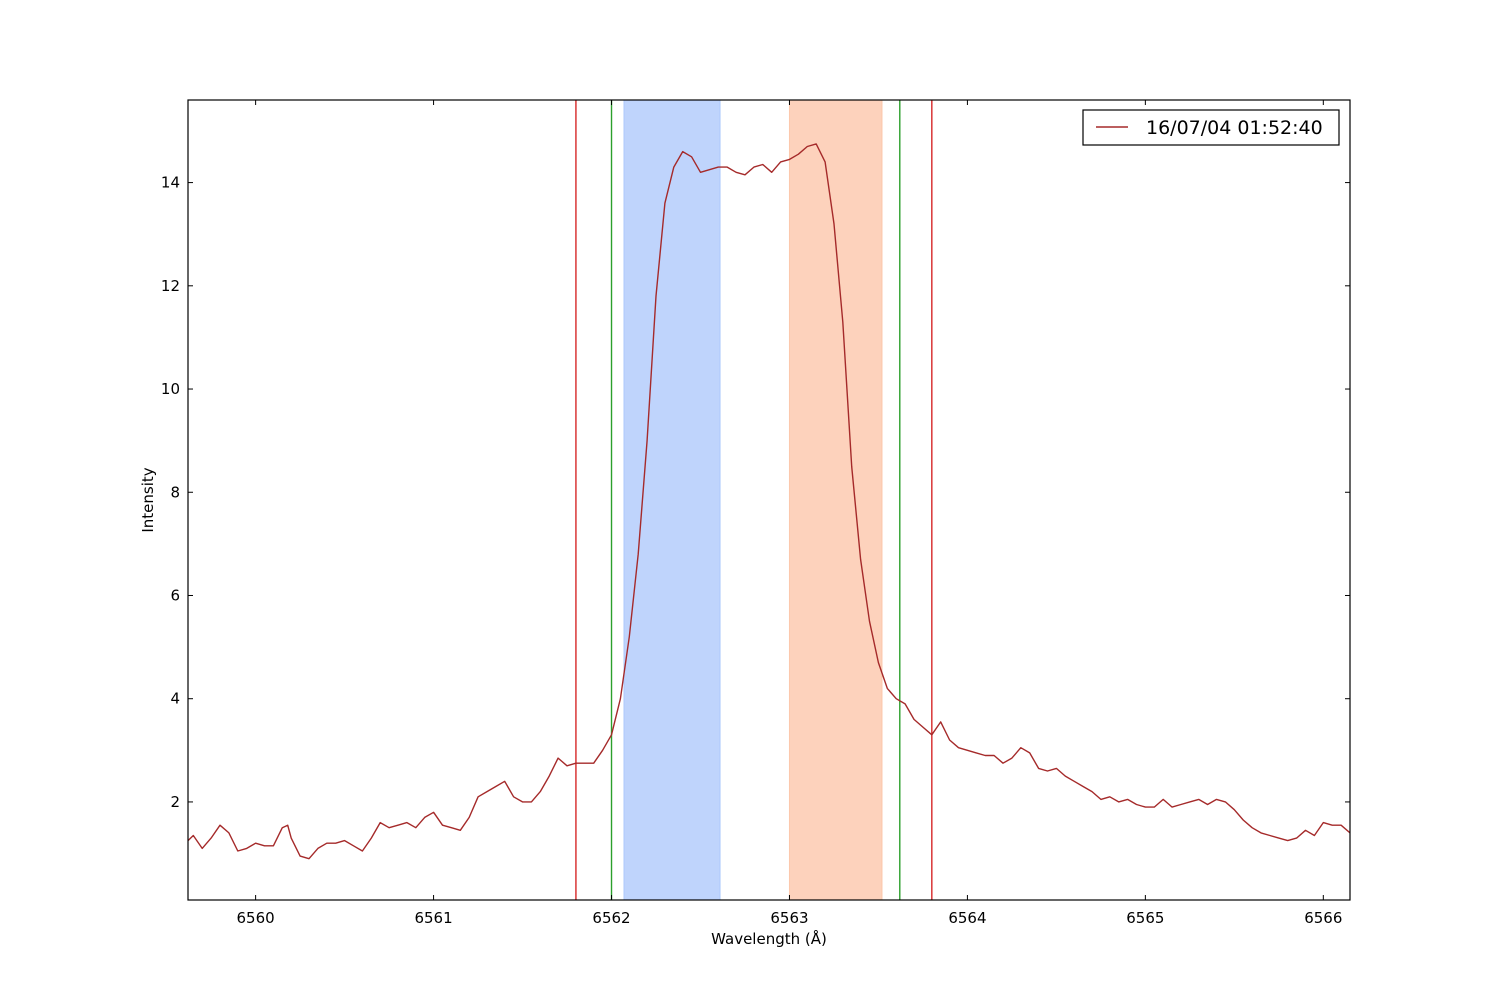 This screenshot has height=1000, width=1500. Describe the element at coordinates (170, 286) in the screenshot. I see `y-tick-label: 12` at that location.